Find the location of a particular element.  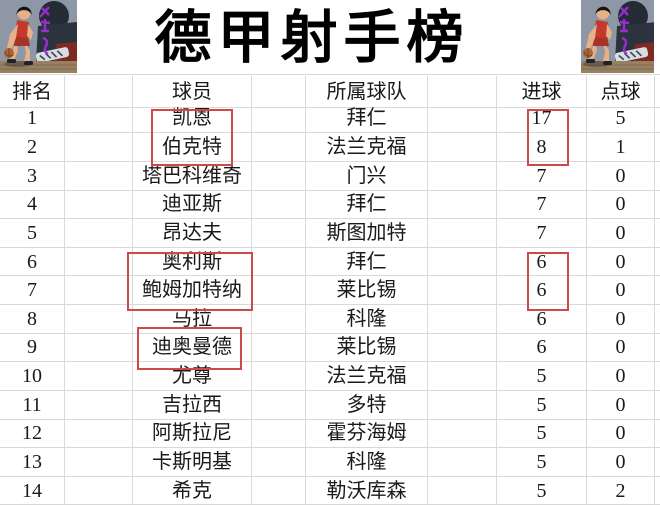

cell-team-row-10: 法兰克福 is located at coordinates (367, 376).